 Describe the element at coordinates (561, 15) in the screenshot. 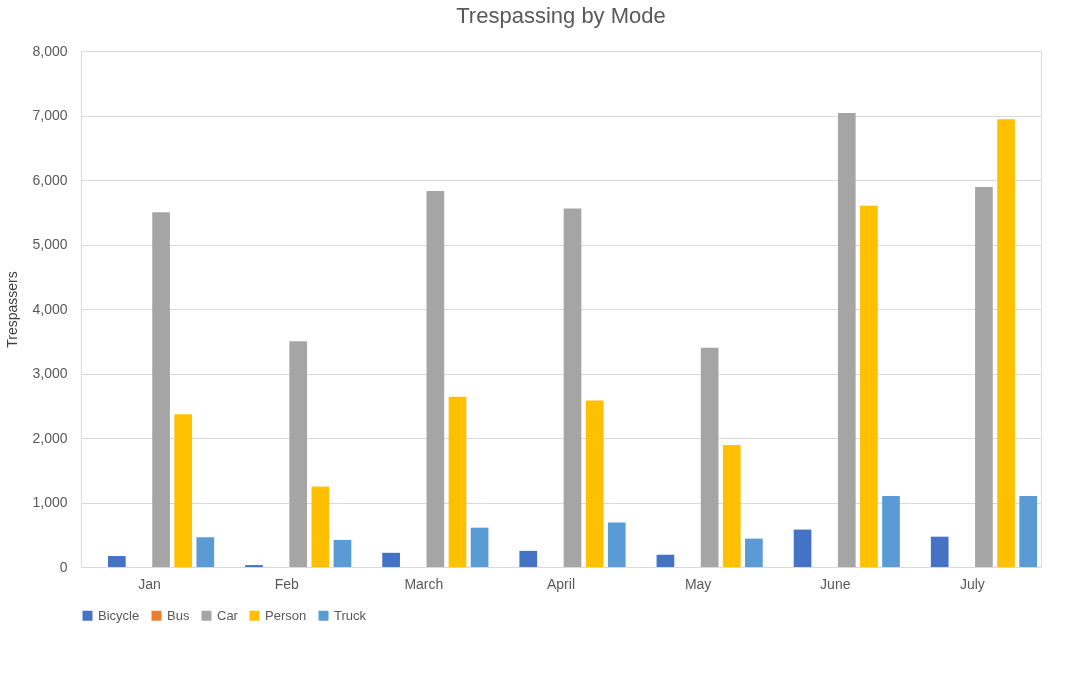

I see `chart-title: Trespassing by Mode` at that location.